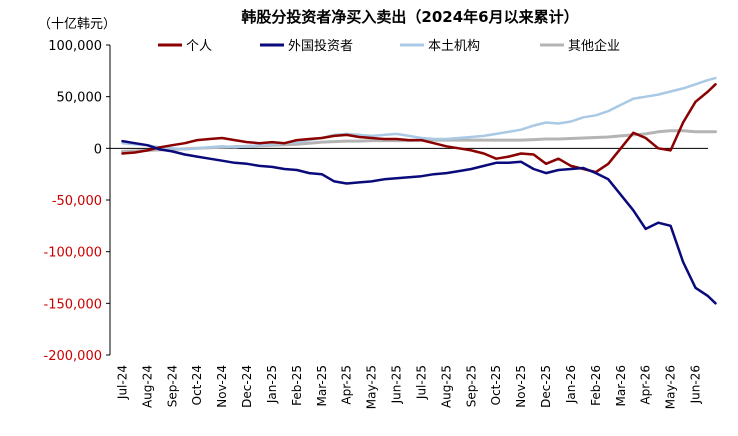  Describe the element at coordinates (471, 386) in the screenshot. I see `x-tick-label: Sep-25` at that location.